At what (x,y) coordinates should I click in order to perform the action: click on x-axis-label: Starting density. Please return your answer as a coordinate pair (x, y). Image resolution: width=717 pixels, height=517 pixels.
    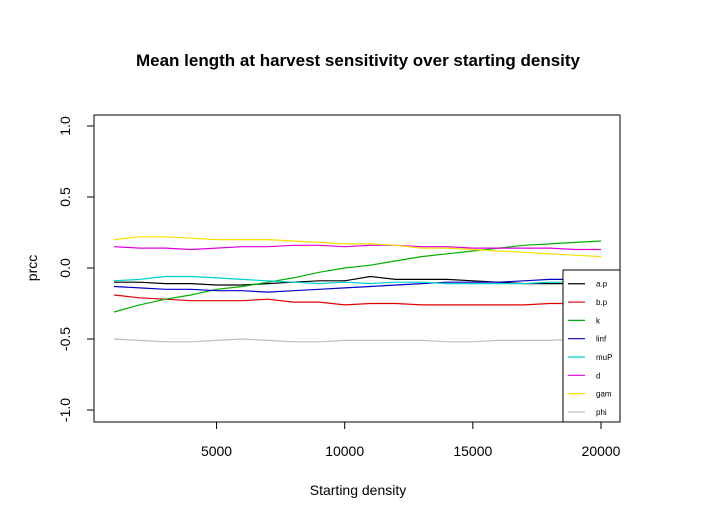
    Looking at the image, I should click on (358, 490).